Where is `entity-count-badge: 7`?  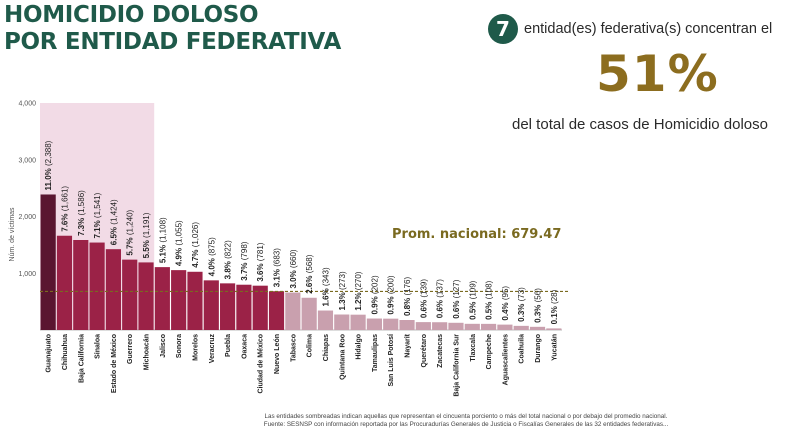 entity-count-badge: 7 is located at coordinates (503, 29).